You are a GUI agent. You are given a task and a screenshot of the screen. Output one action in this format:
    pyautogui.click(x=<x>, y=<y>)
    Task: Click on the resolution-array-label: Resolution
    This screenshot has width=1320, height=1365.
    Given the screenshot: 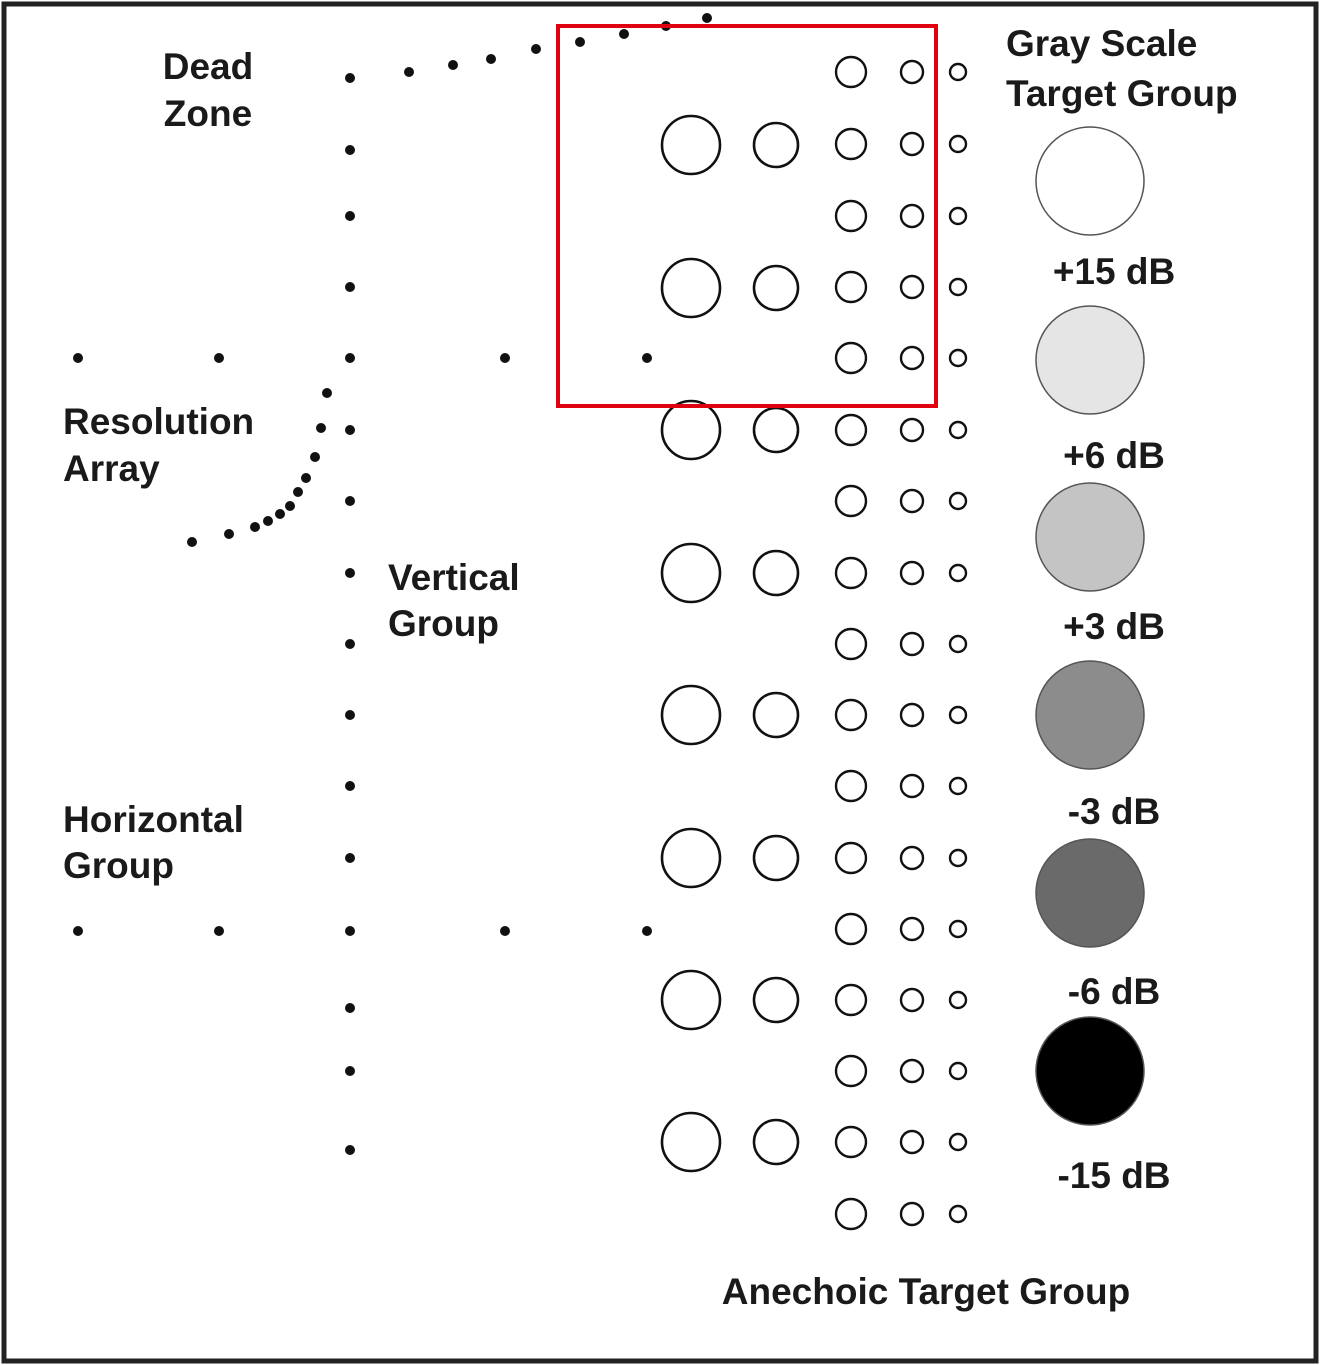 What is the action you would take?
    pyautogui.click(x=158, y=421)
    